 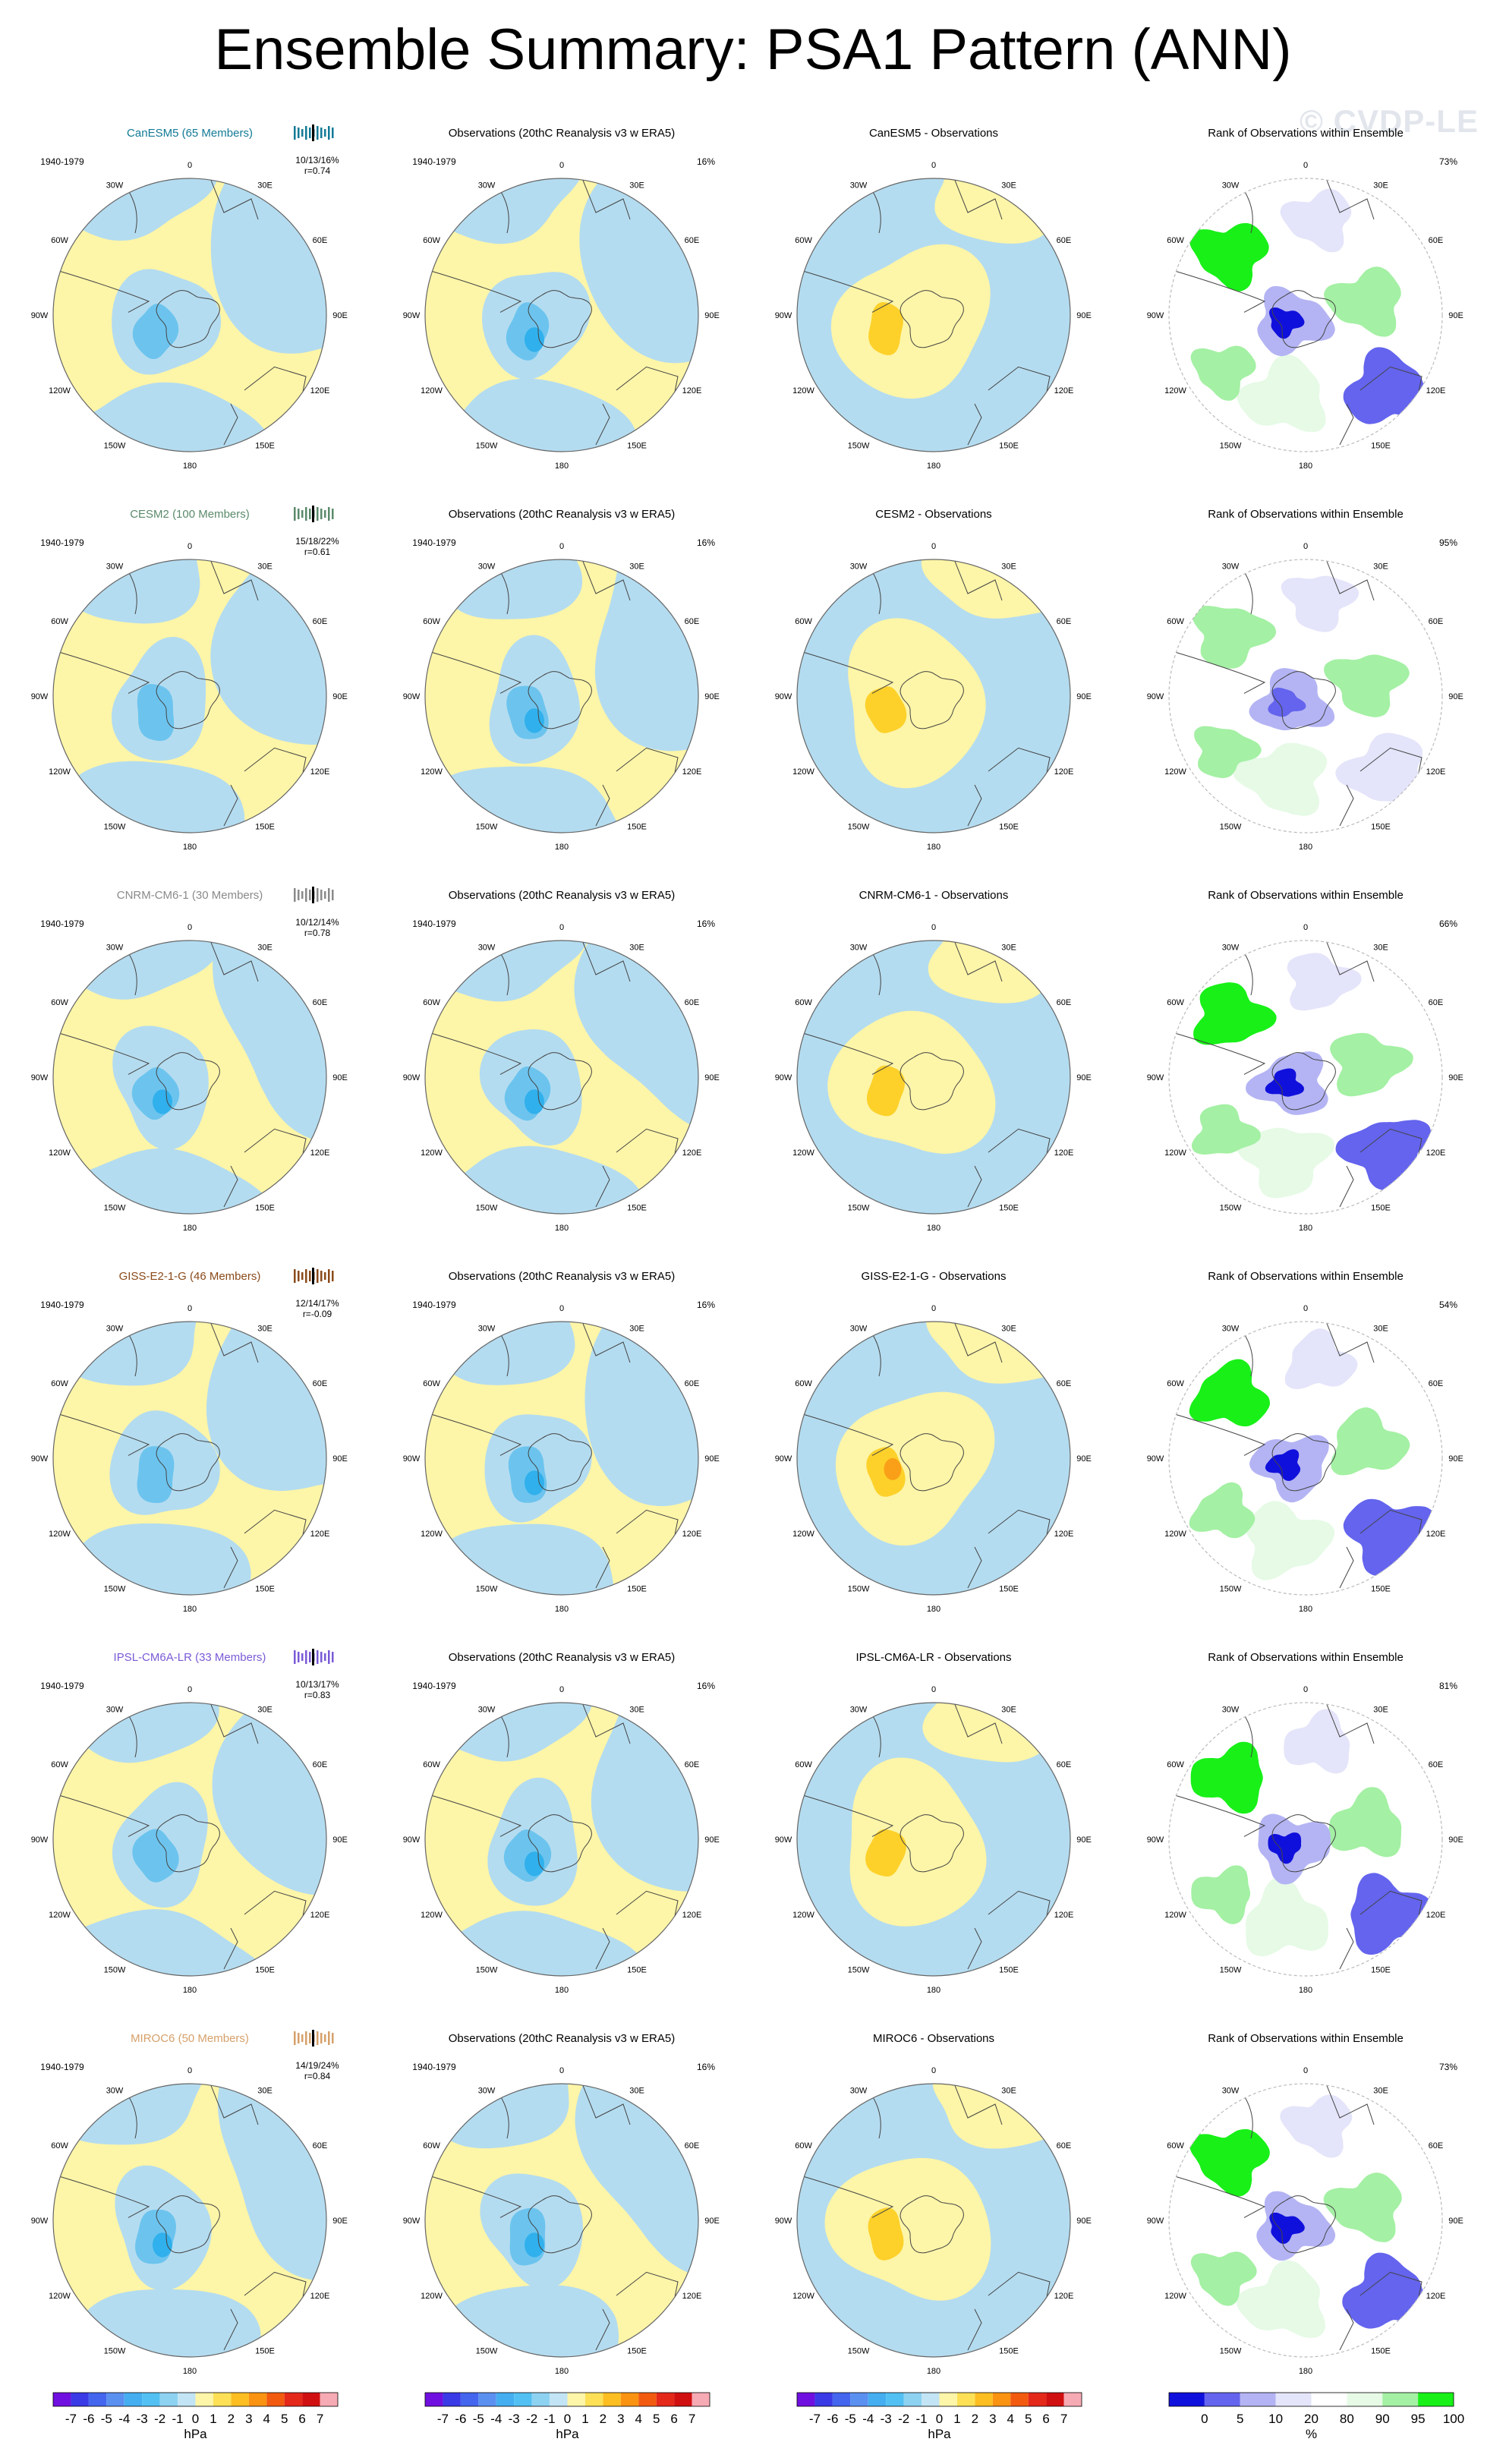 I want to click on colorbar-tick-label: 6, so click(x=1045, y=2419).